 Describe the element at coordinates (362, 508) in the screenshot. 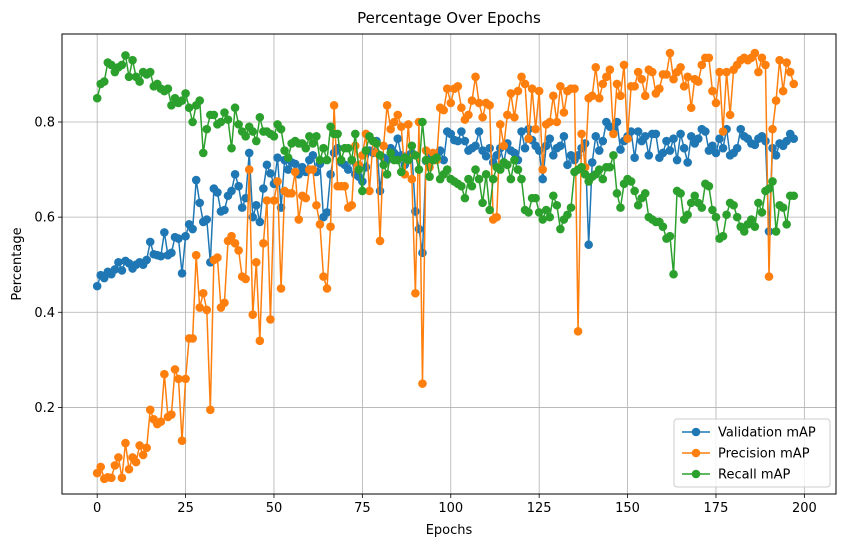

I see `x-tick-label: 75` at that location.